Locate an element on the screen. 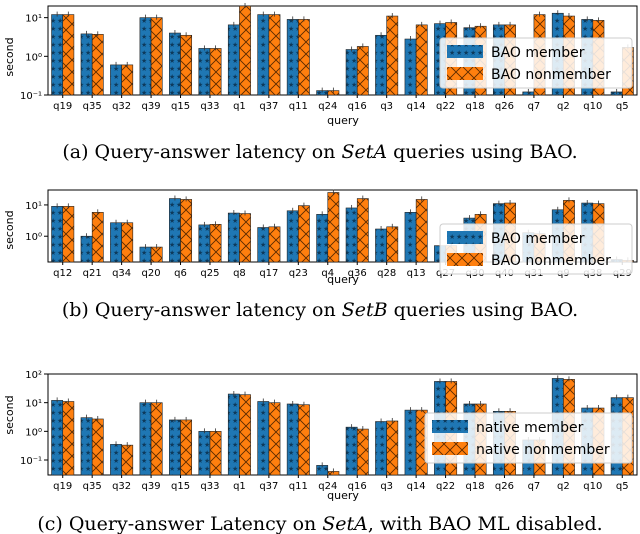  legend-b: BAO member BAO nonmember is located at coordinates (536, 249).